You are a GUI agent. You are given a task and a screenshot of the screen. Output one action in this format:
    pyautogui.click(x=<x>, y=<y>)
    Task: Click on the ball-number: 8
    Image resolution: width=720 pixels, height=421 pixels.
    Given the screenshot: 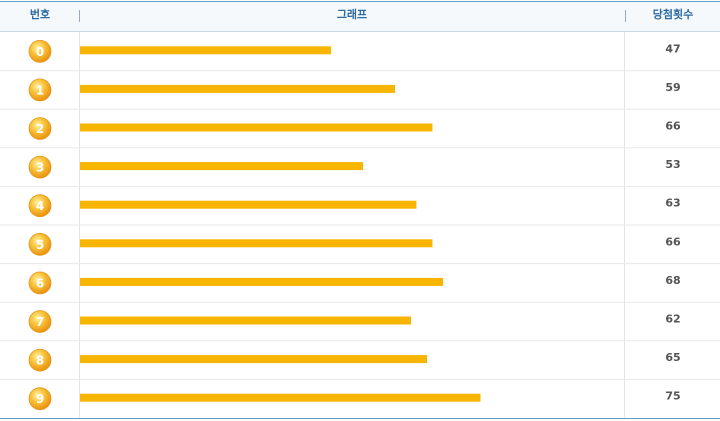 What is the action you would take?
    pyautogui.click(x=40, y=361)
    